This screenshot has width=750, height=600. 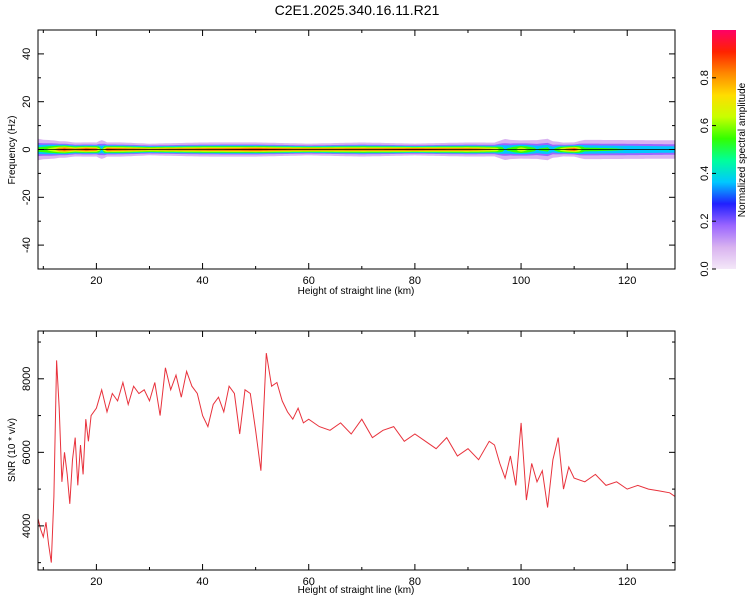 What do you see at coordinates (27, 245) in the screenshot?
I see `spectrogram-y-tick-label: -40` at bounding box center [27, 245].